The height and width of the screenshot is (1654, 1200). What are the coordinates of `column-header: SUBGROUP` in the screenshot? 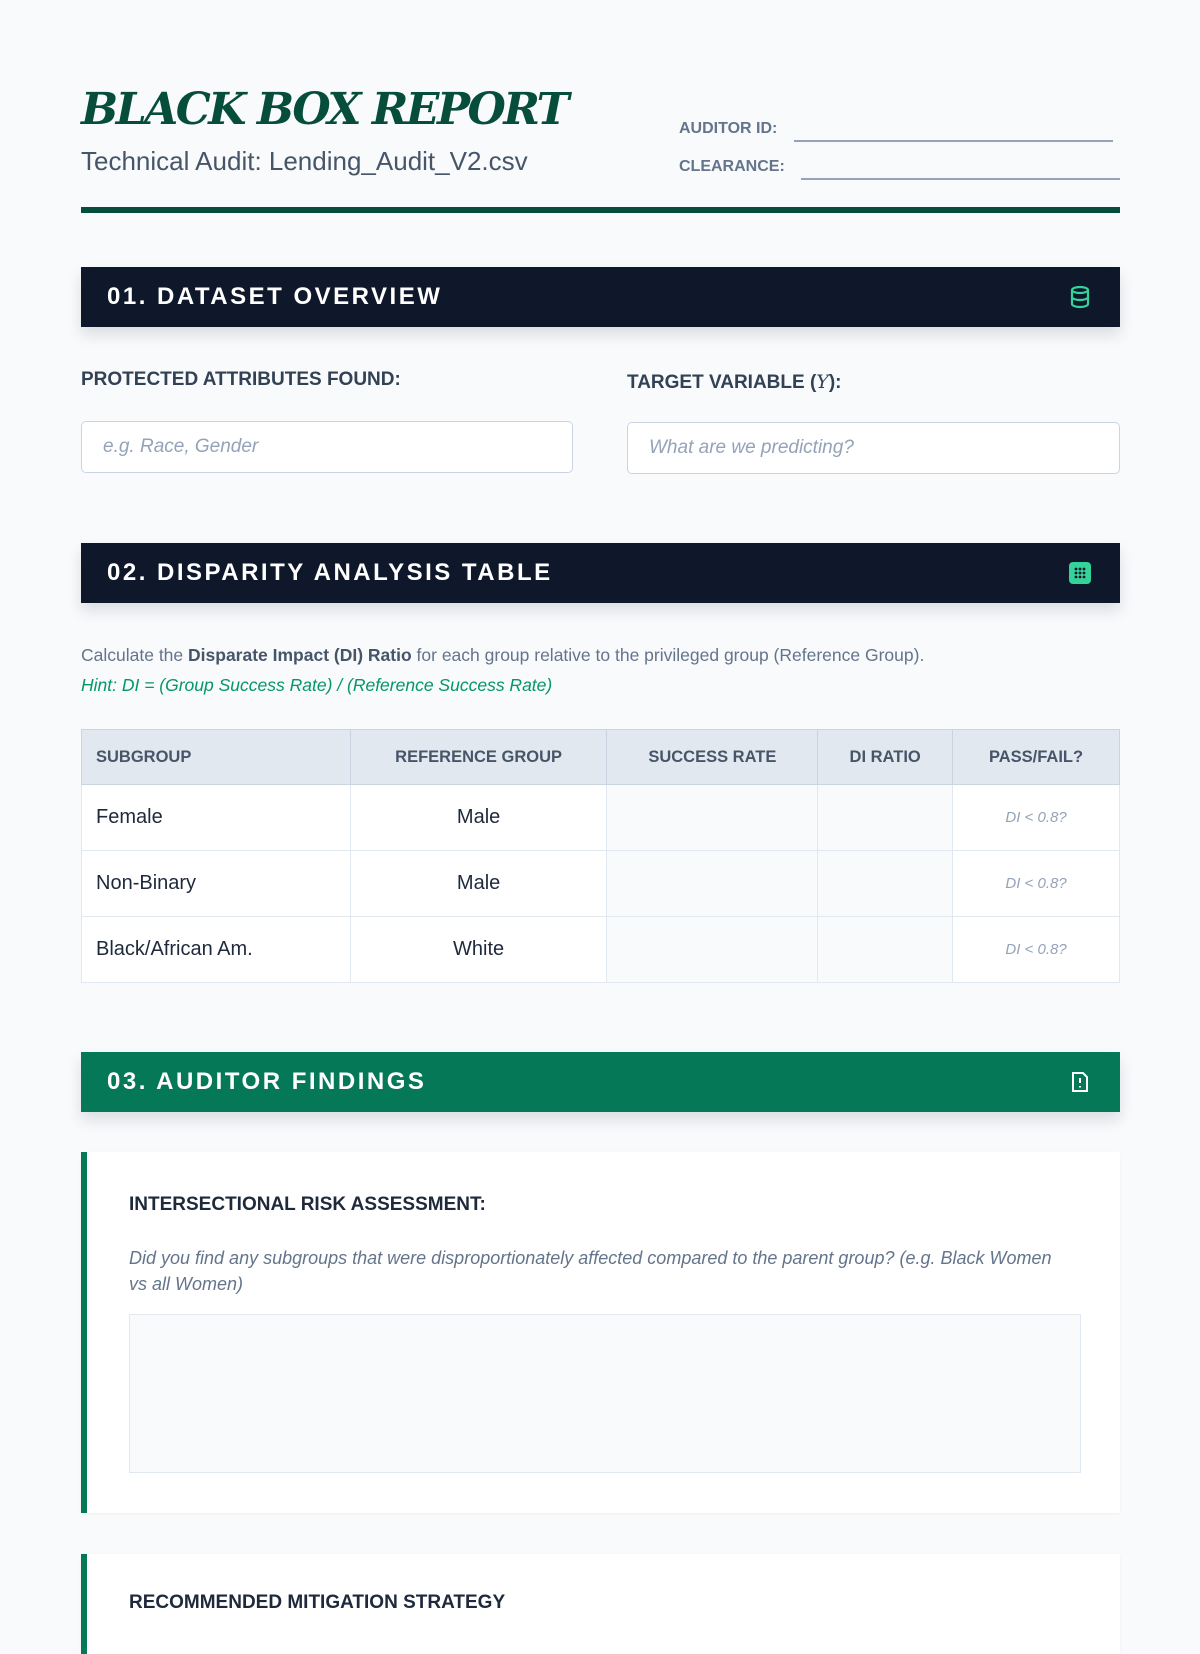 It's located at (216, 757).